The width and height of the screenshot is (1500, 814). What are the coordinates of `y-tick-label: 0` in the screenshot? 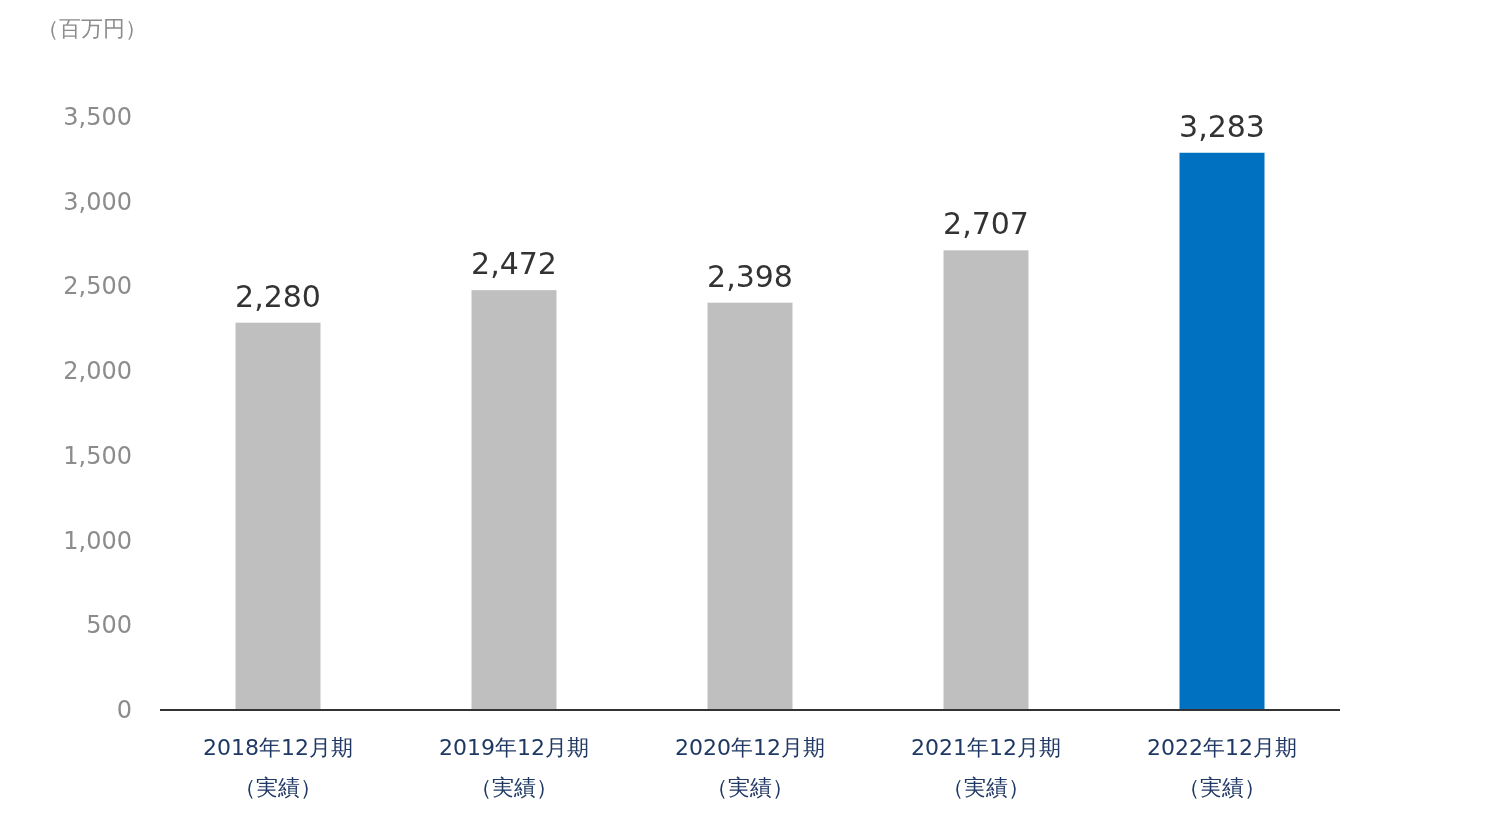 It's located at (124, 710).